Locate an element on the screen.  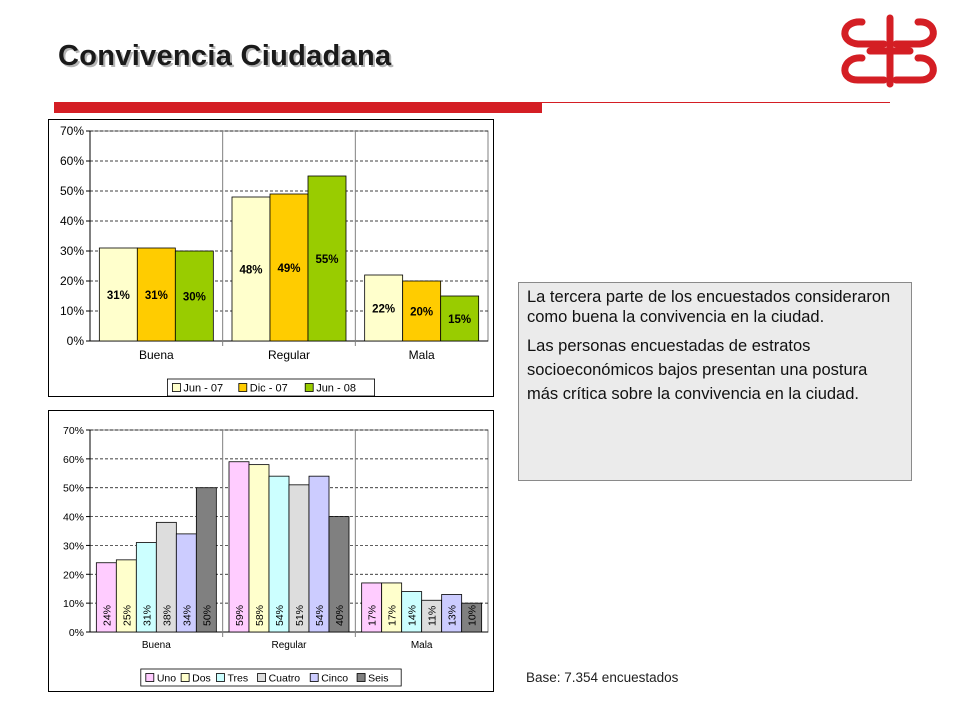
data-label: 51% is located at coordinates (300, 615).